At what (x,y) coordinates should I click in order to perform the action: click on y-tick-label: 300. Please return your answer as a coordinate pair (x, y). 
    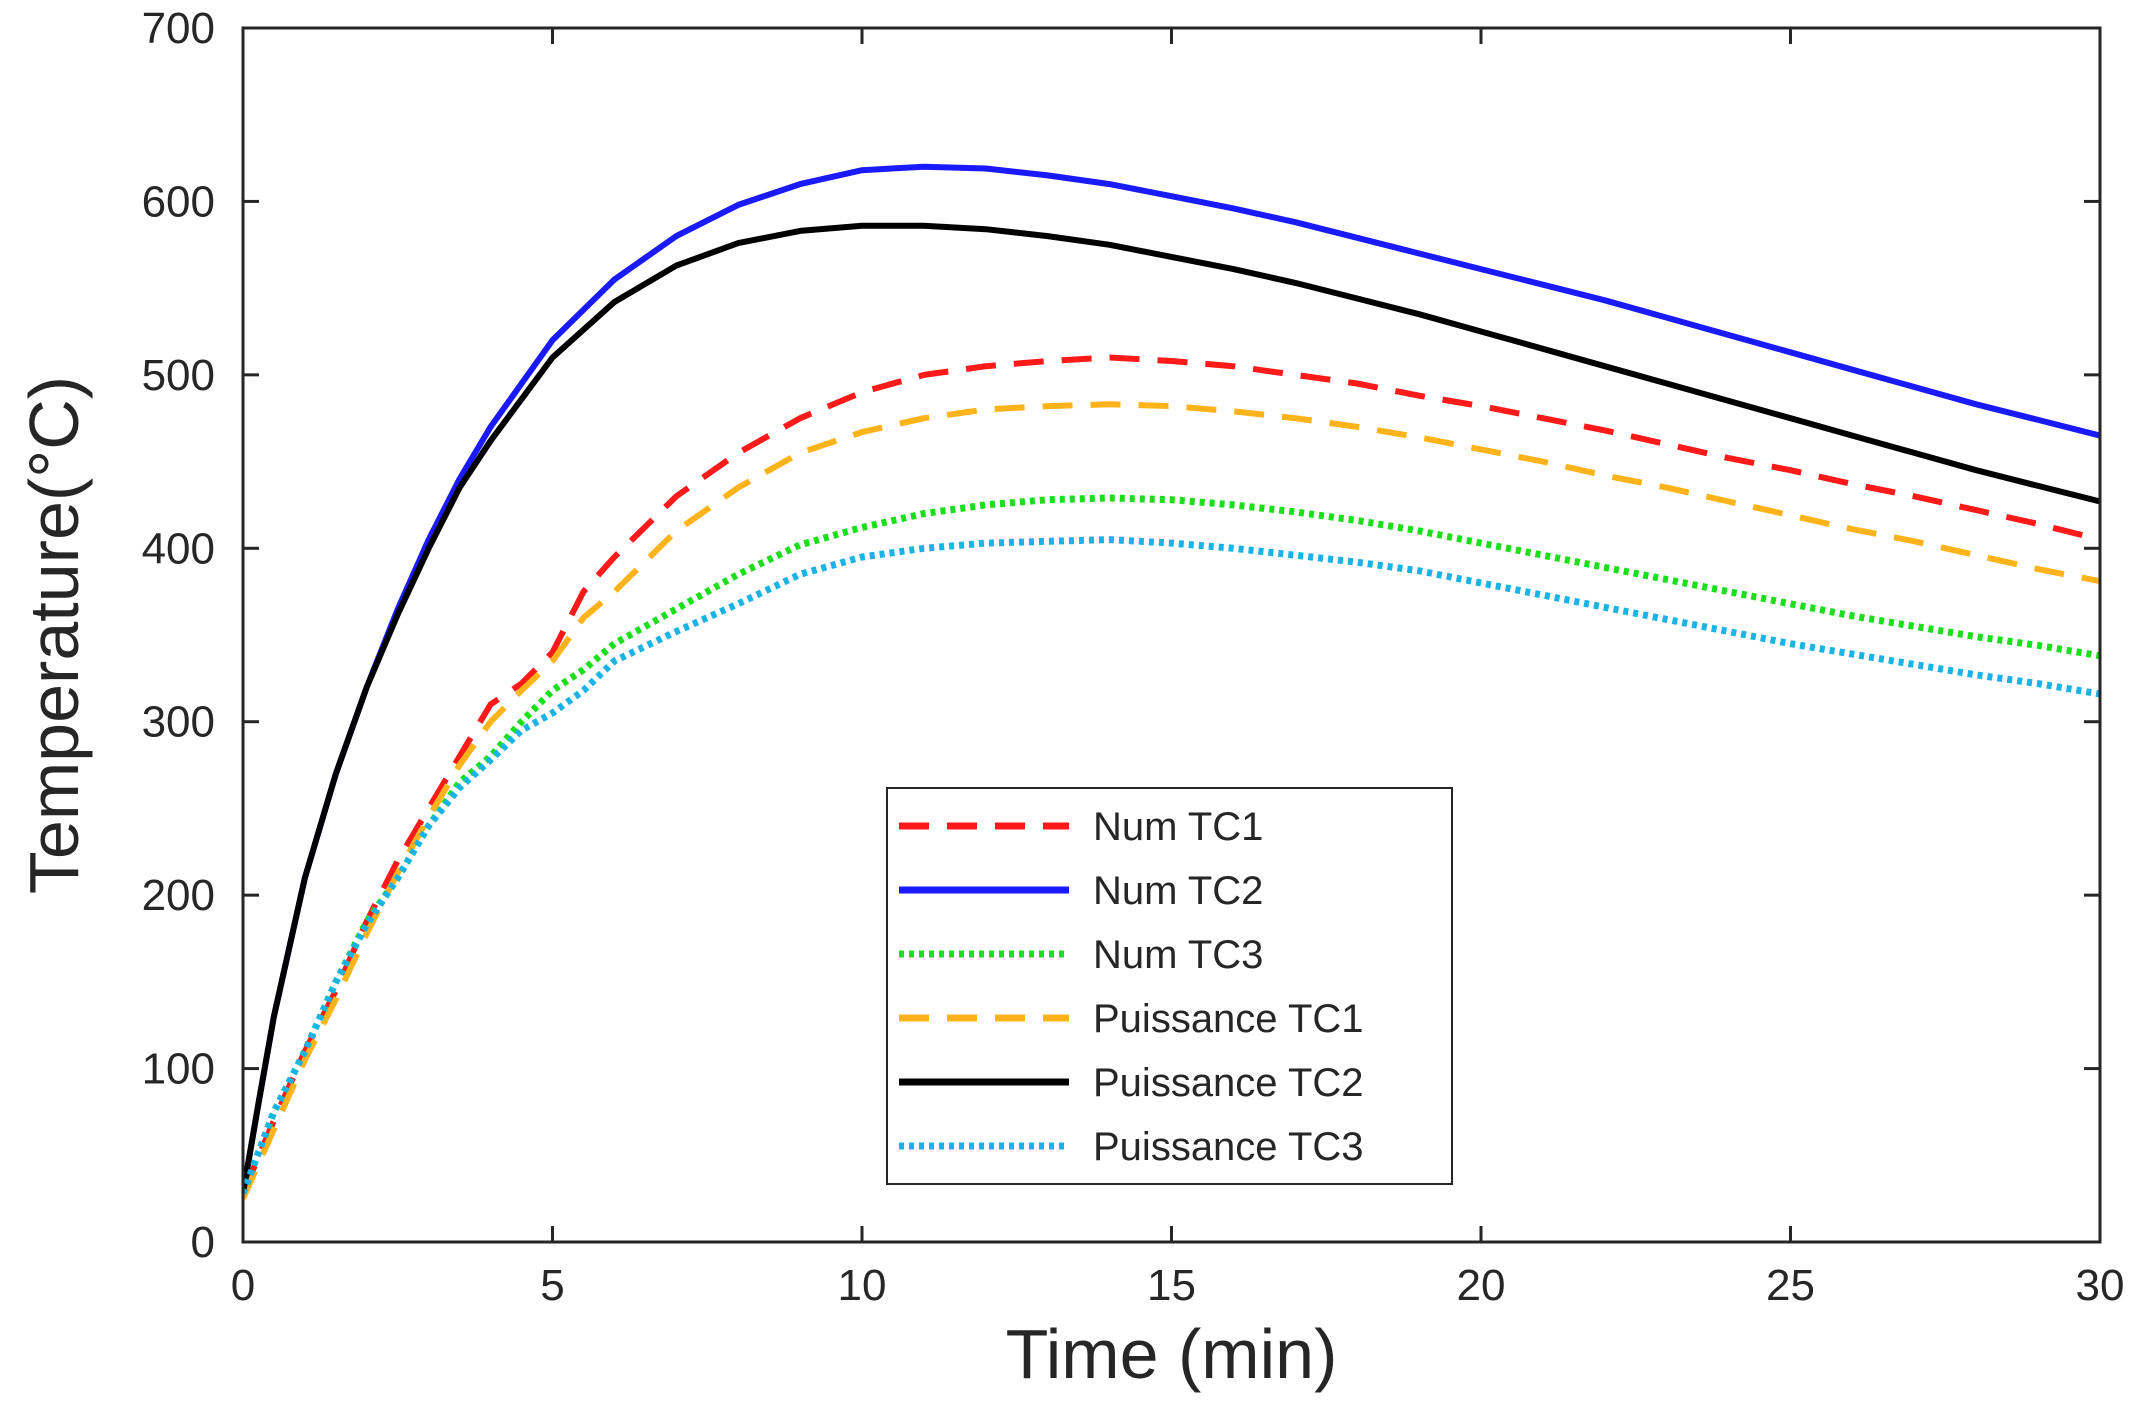
    Looking at the image, I should click on (178, 722).